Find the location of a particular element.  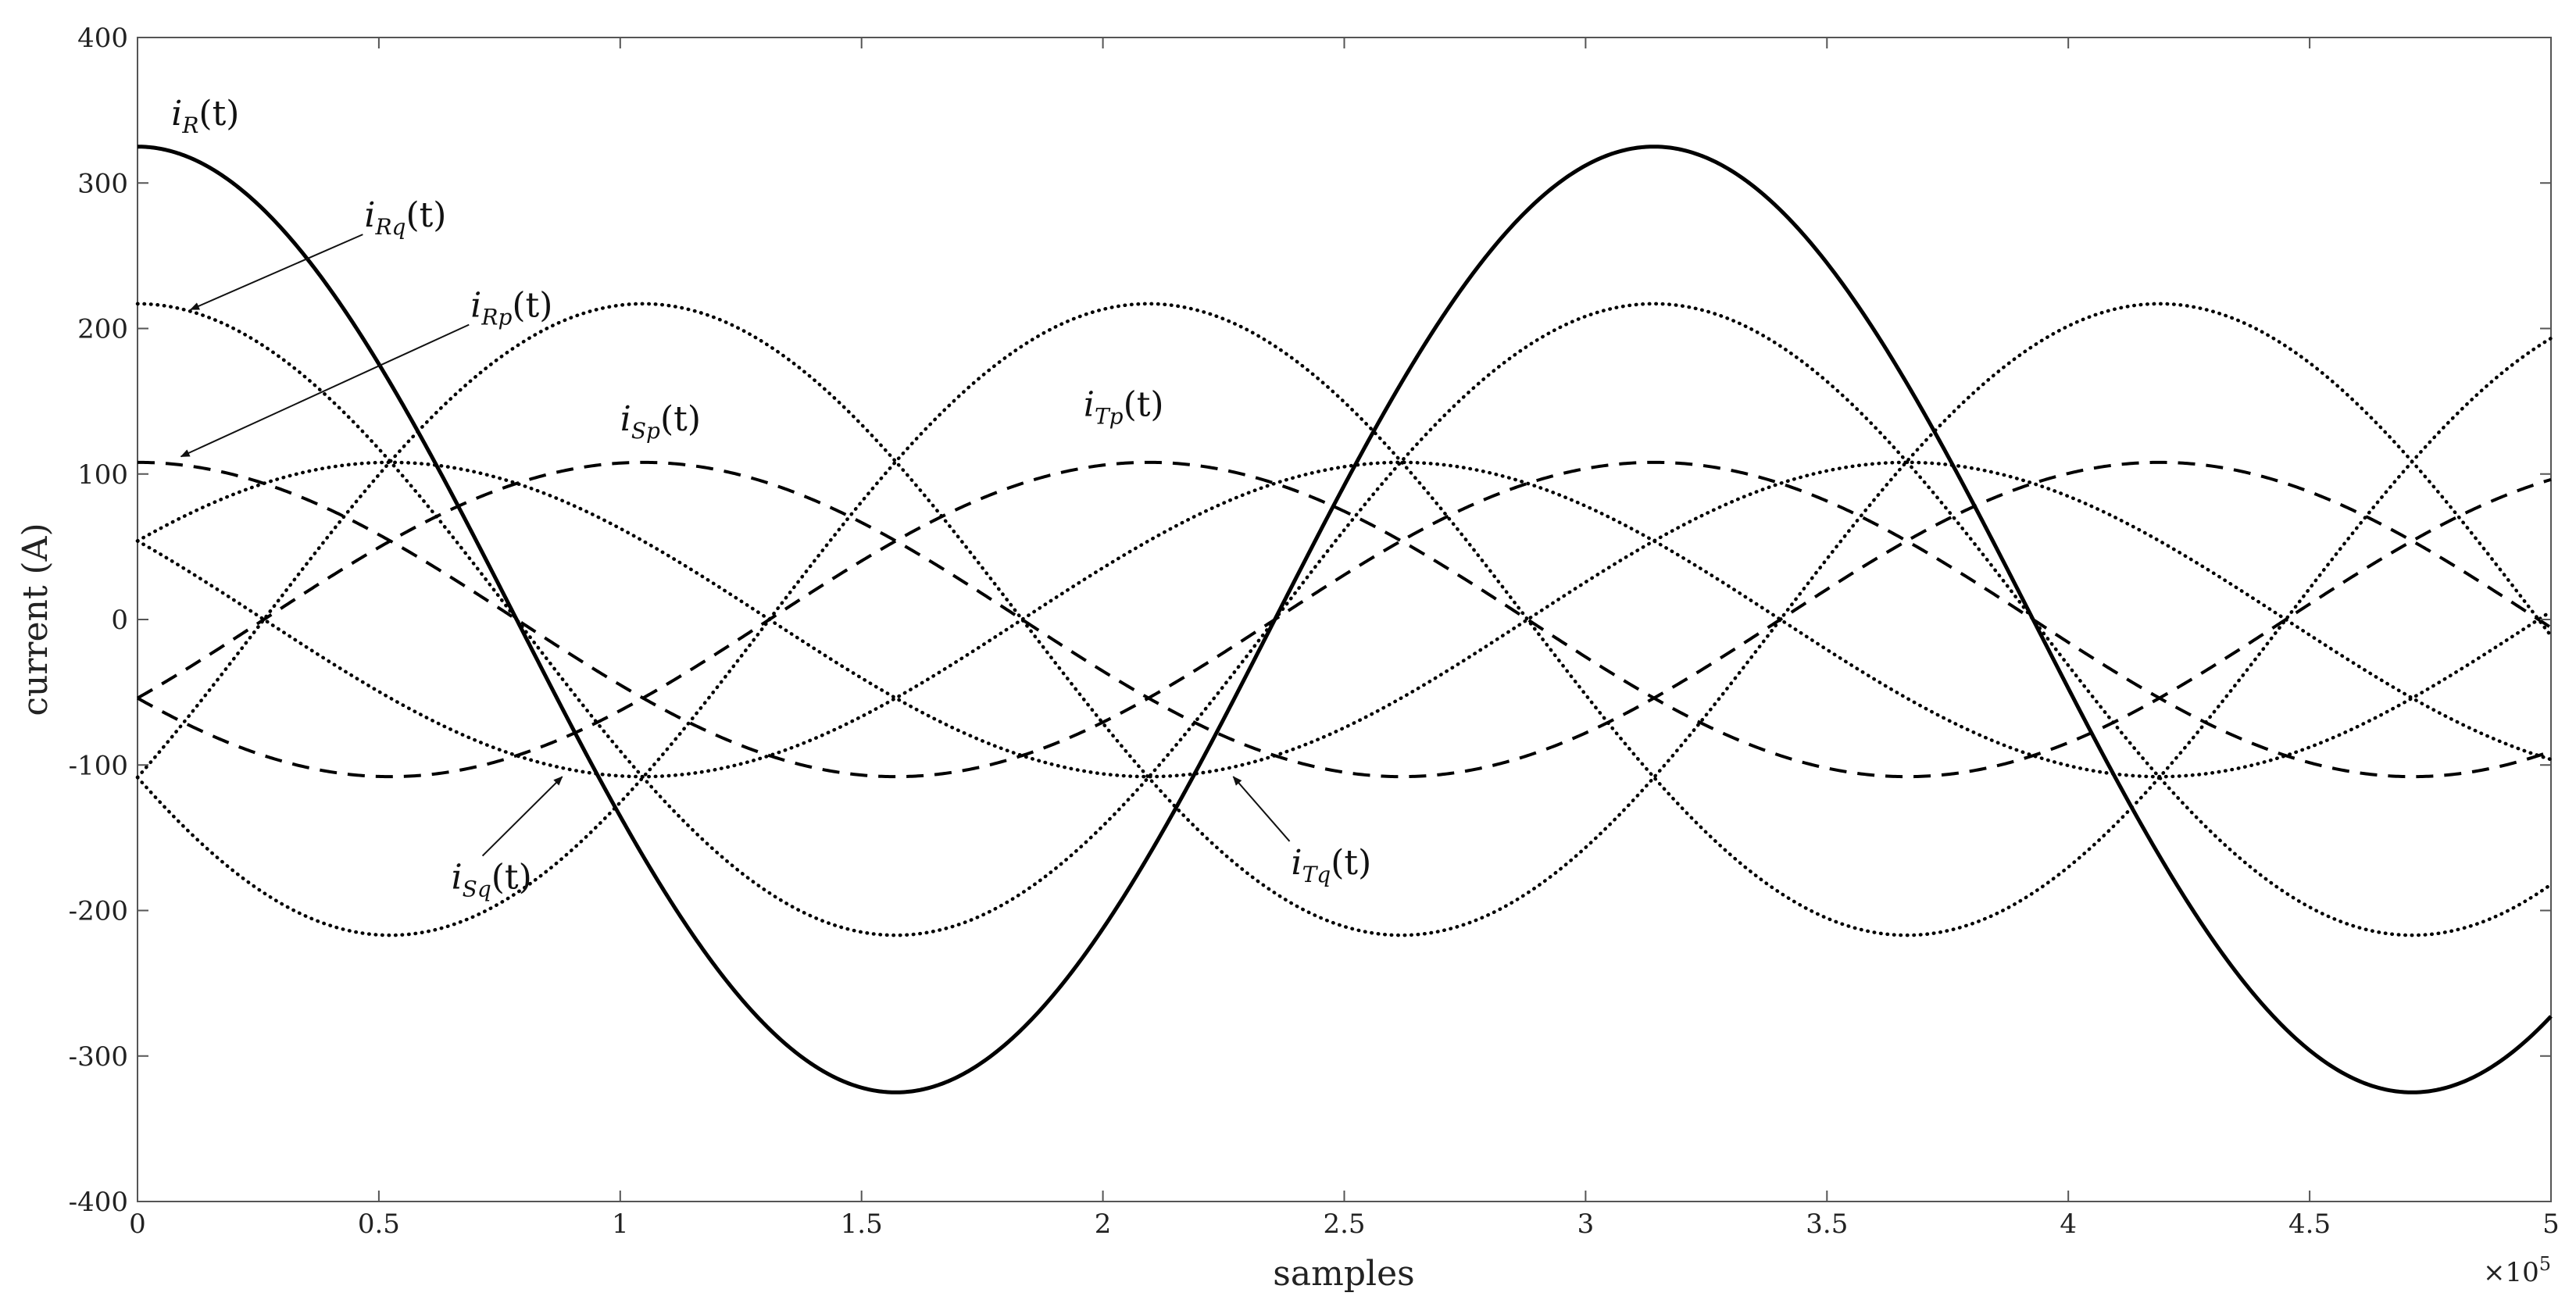

annotation-arrow-ann-iRp is located at coordinates (325, 390).